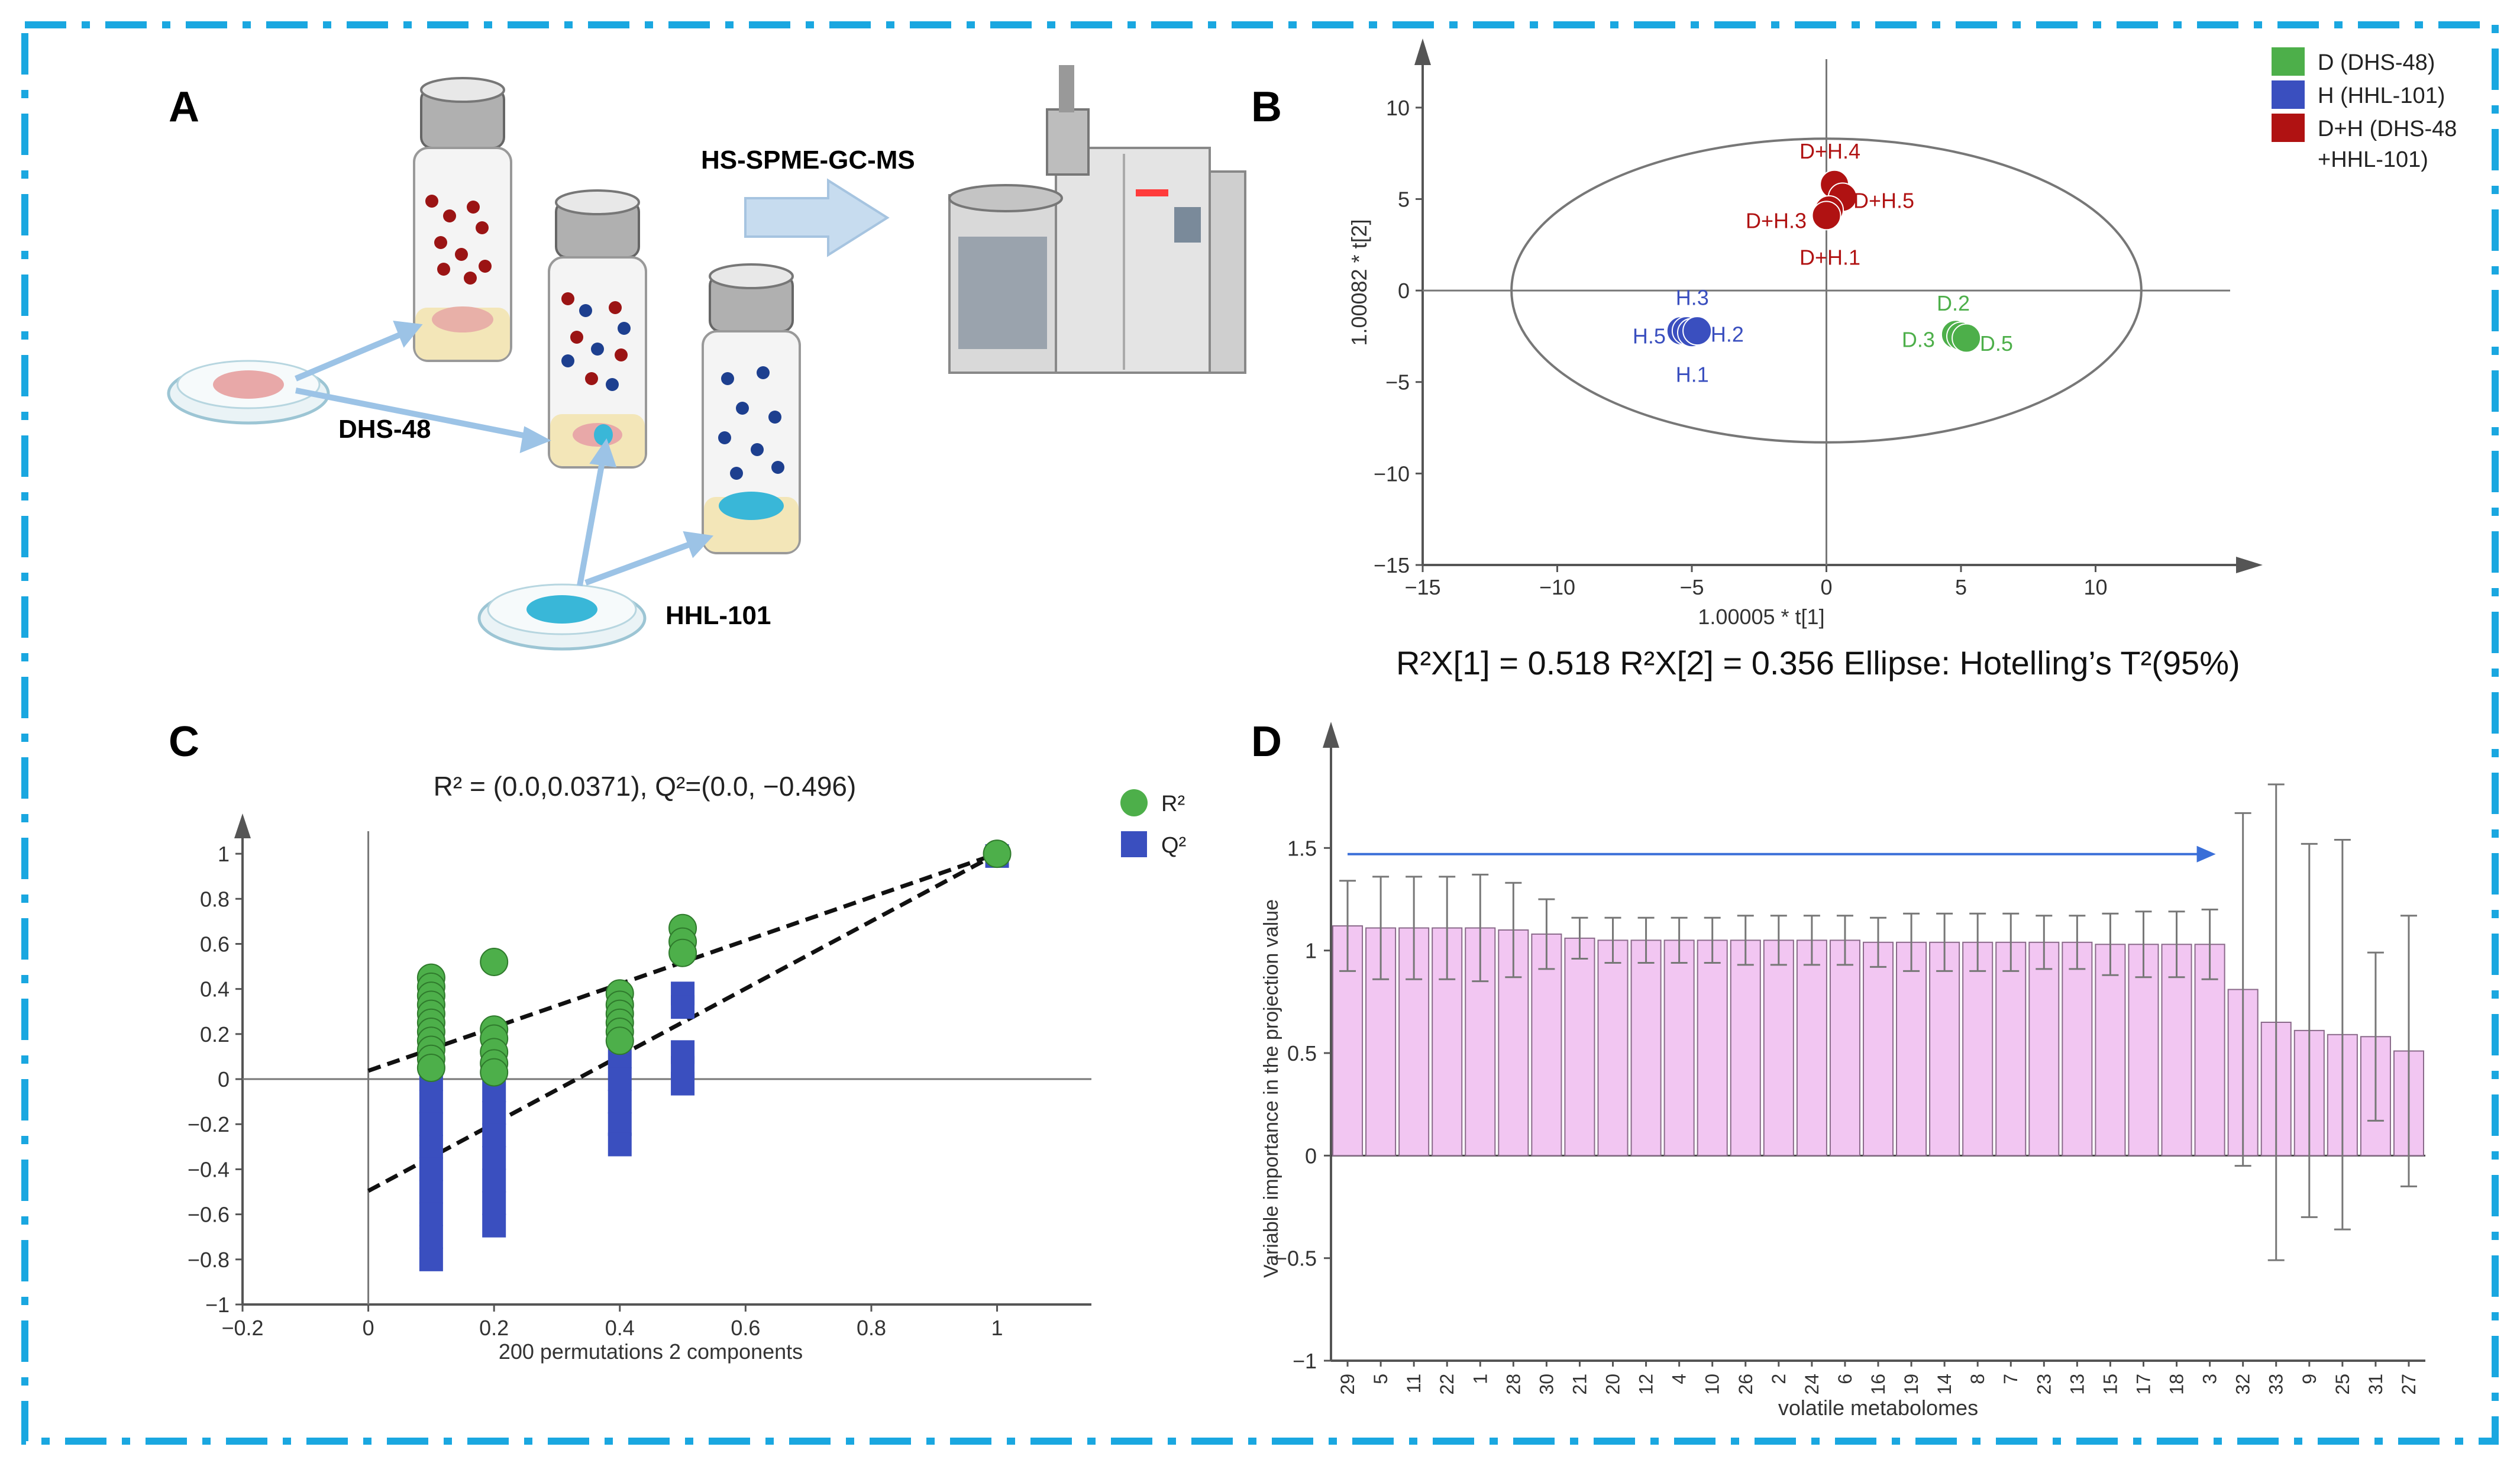 This screenshot has width=2520, height=1466. Describe the element at coordinates (718, 615) in the screenshot. I see `strain-label-hhl101: HHL-101` at that location.